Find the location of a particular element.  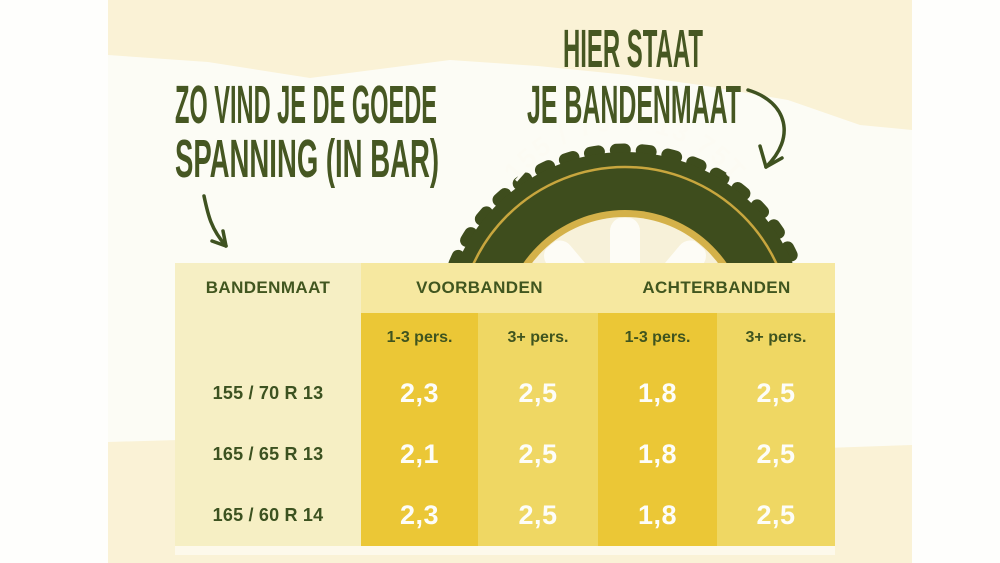

table-bottom-shadow is located at coordinates (505, 550).